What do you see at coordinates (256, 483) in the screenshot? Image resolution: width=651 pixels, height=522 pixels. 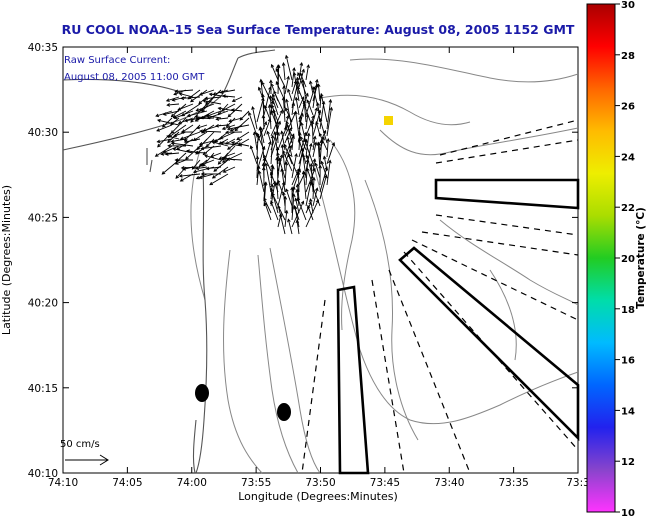 I see `x-tick-label: 73:55` at bounding box center [256, 483].